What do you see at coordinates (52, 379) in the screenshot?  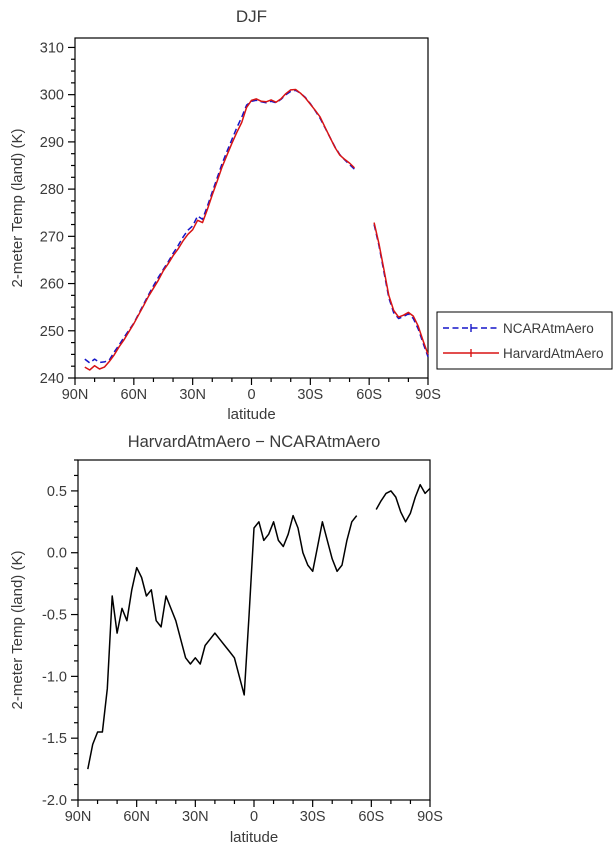 I see `svg-text: 240` at bounding box center [52, 379].